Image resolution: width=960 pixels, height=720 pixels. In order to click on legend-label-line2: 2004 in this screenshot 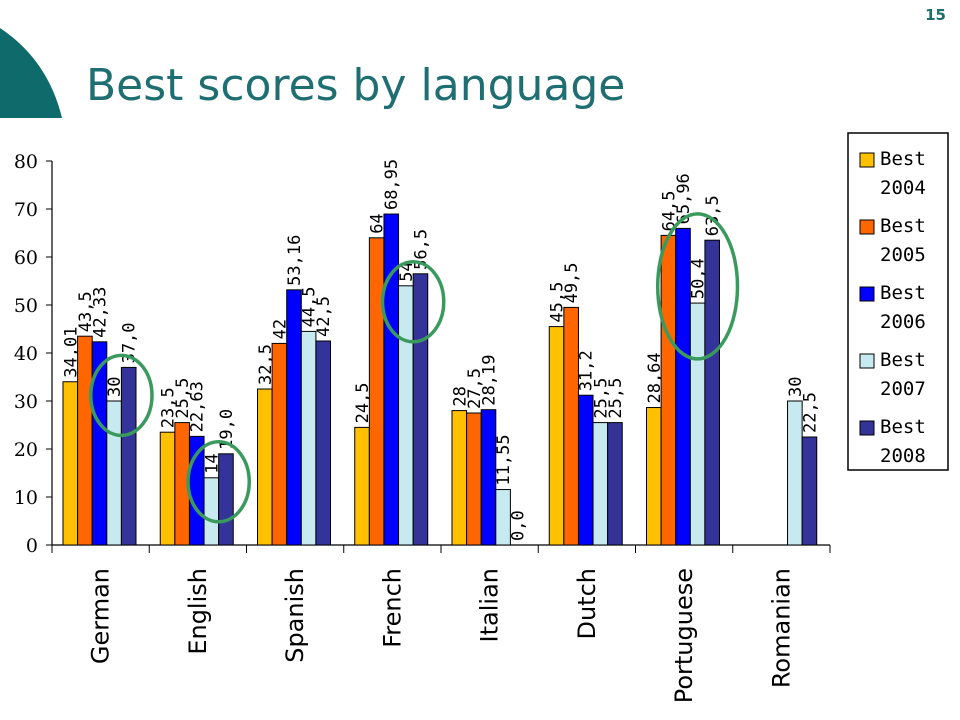, I will do `click(903, 188)`.